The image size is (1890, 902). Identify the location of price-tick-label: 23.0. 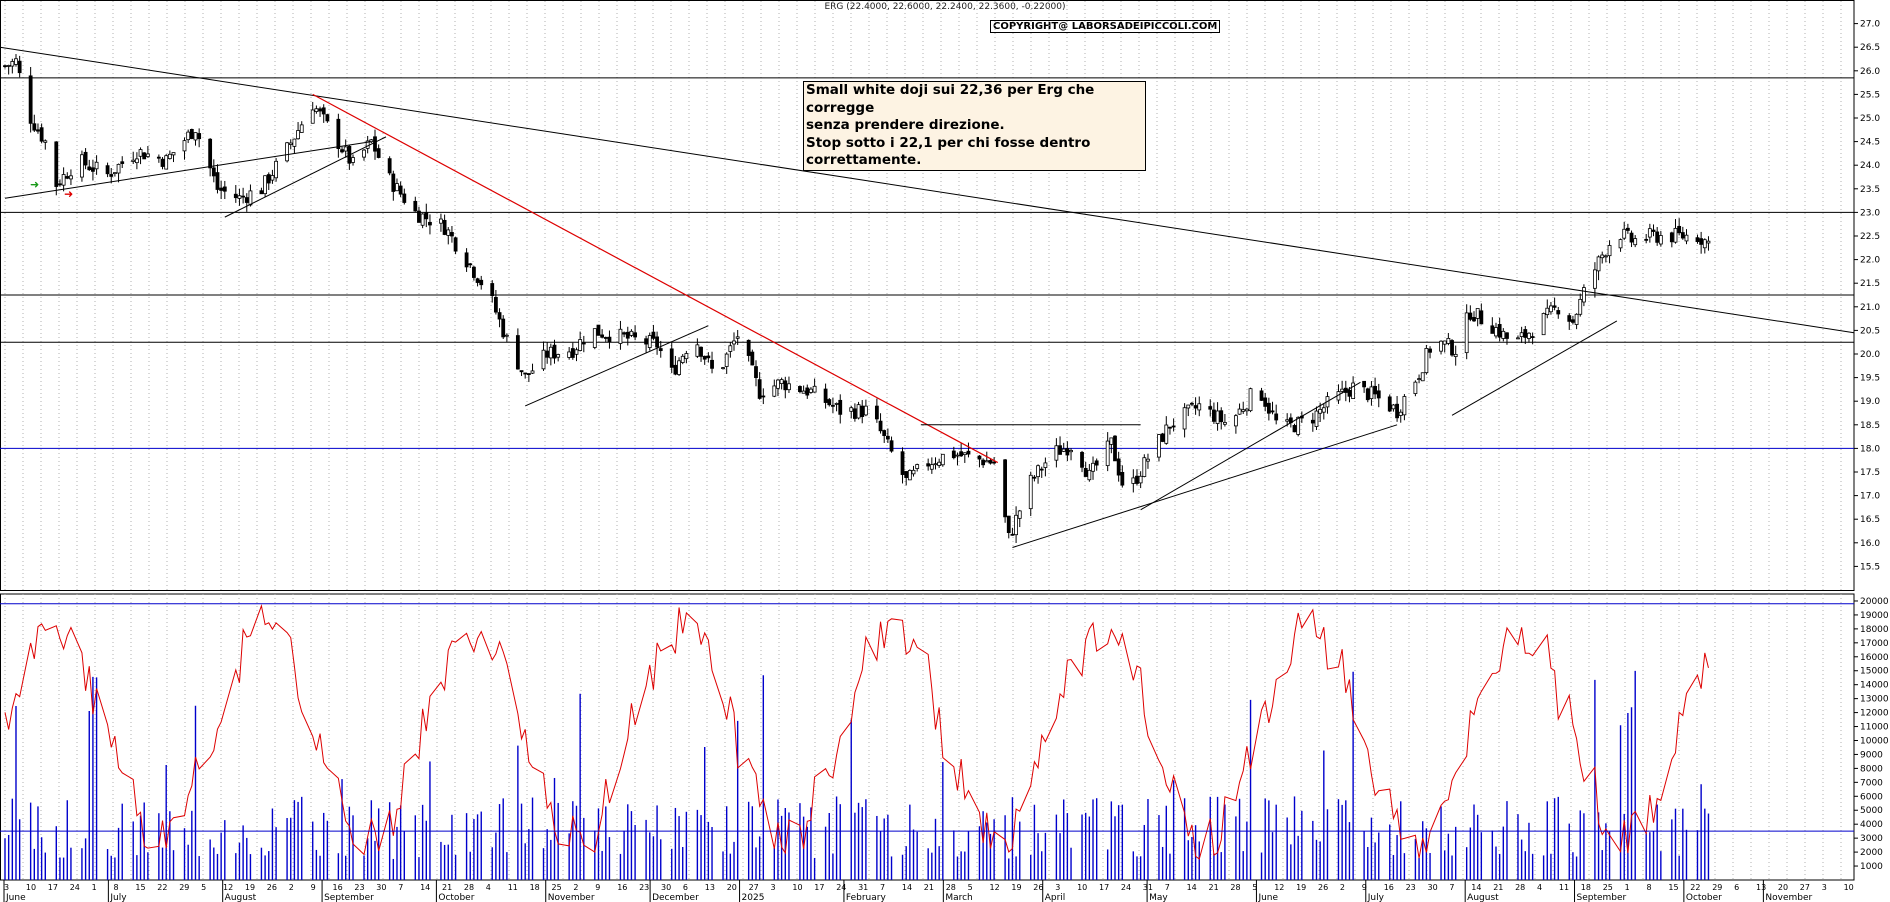
(1870, 213).